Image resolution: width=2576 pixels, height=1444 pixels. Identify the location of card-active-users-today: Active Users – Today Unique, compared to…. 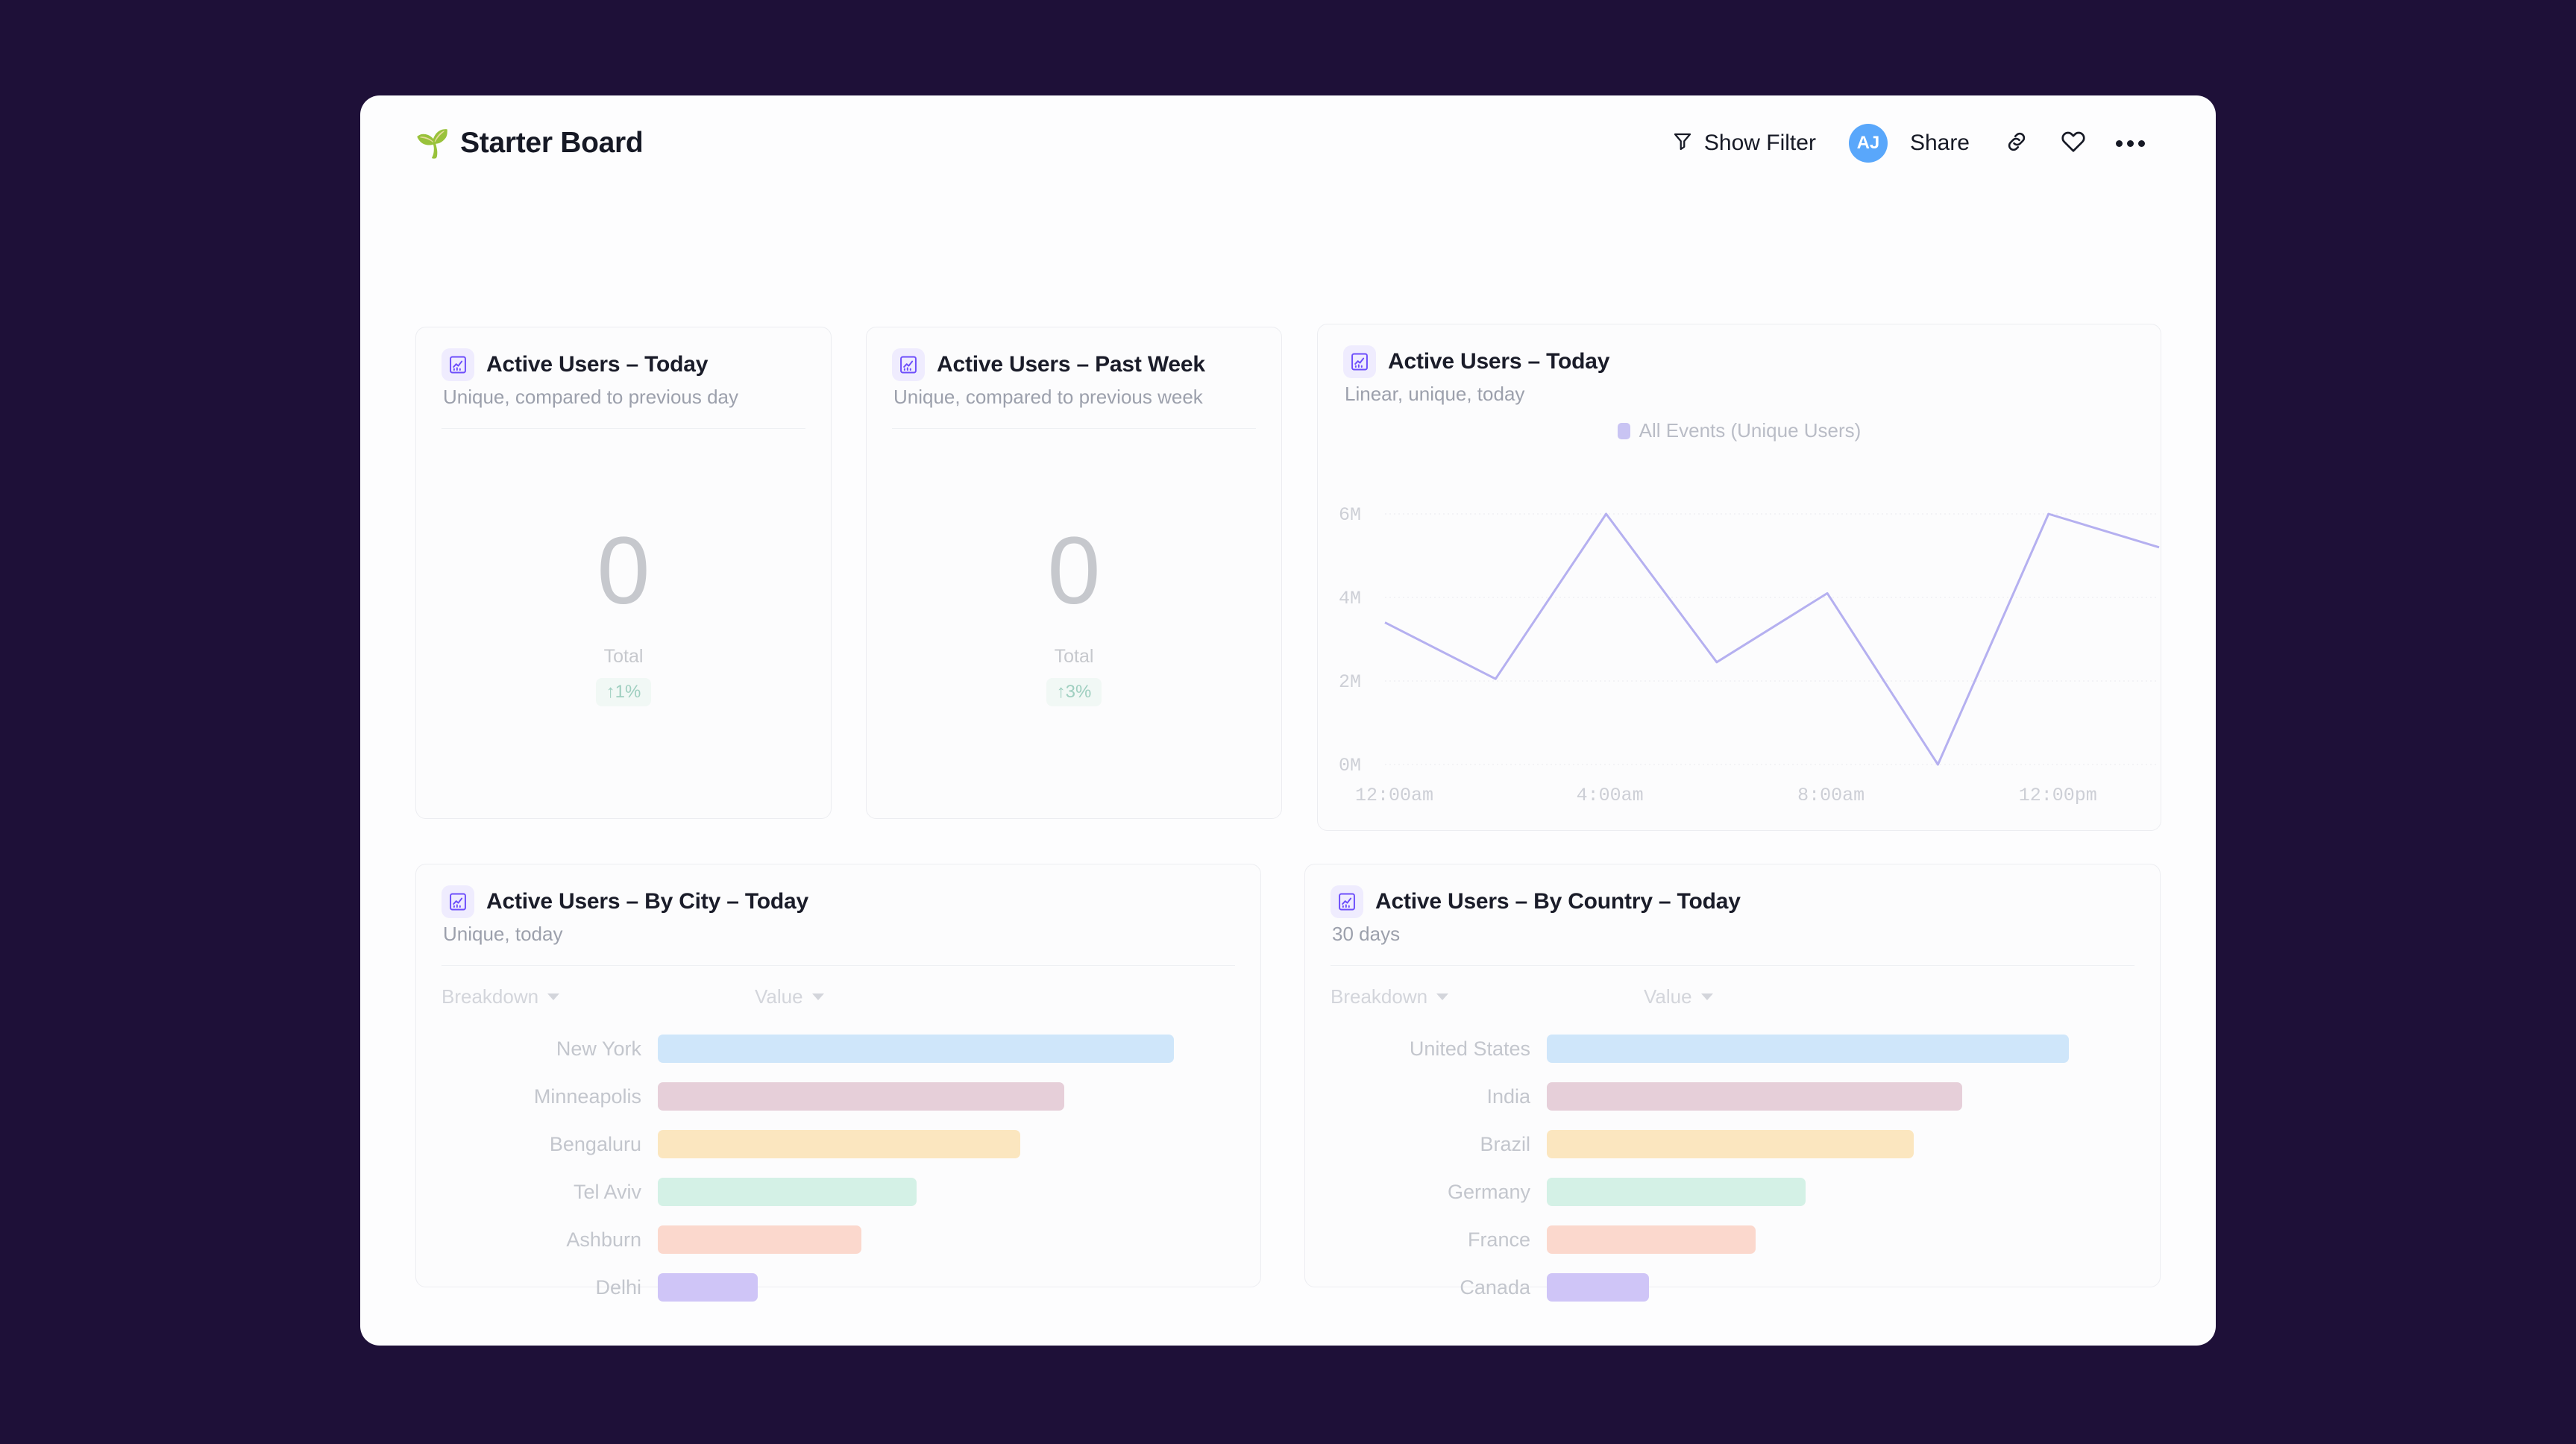
(624, 573).